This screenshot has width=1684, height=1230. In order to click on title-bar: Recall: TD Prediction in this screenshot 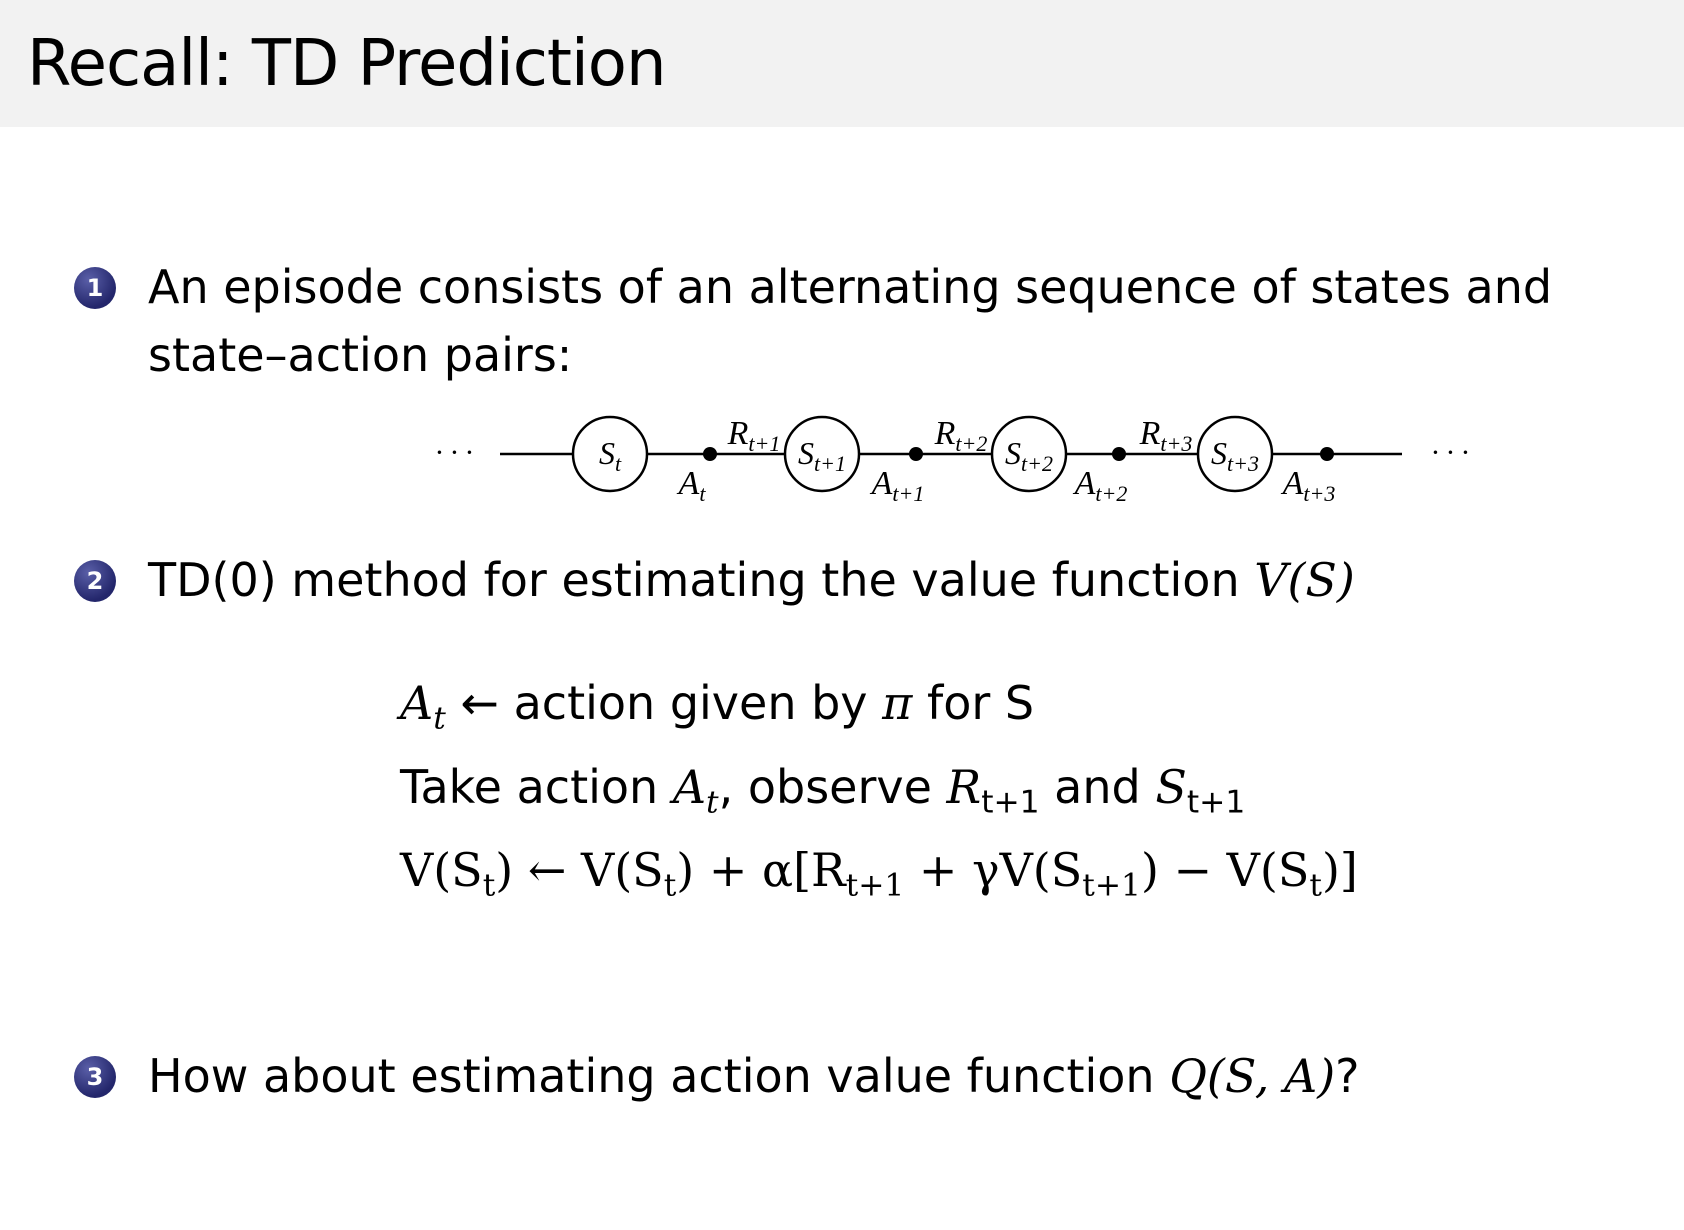, I will do `click(842, 63)`.